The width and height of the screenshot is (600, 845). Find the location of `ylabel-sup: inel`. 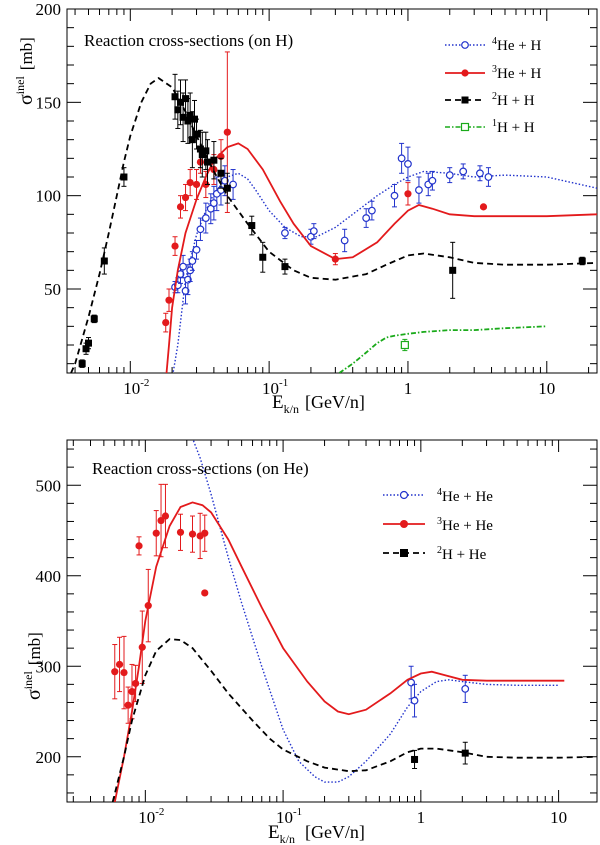

ylabel-sup: inel is located at coordinates (20, 85).